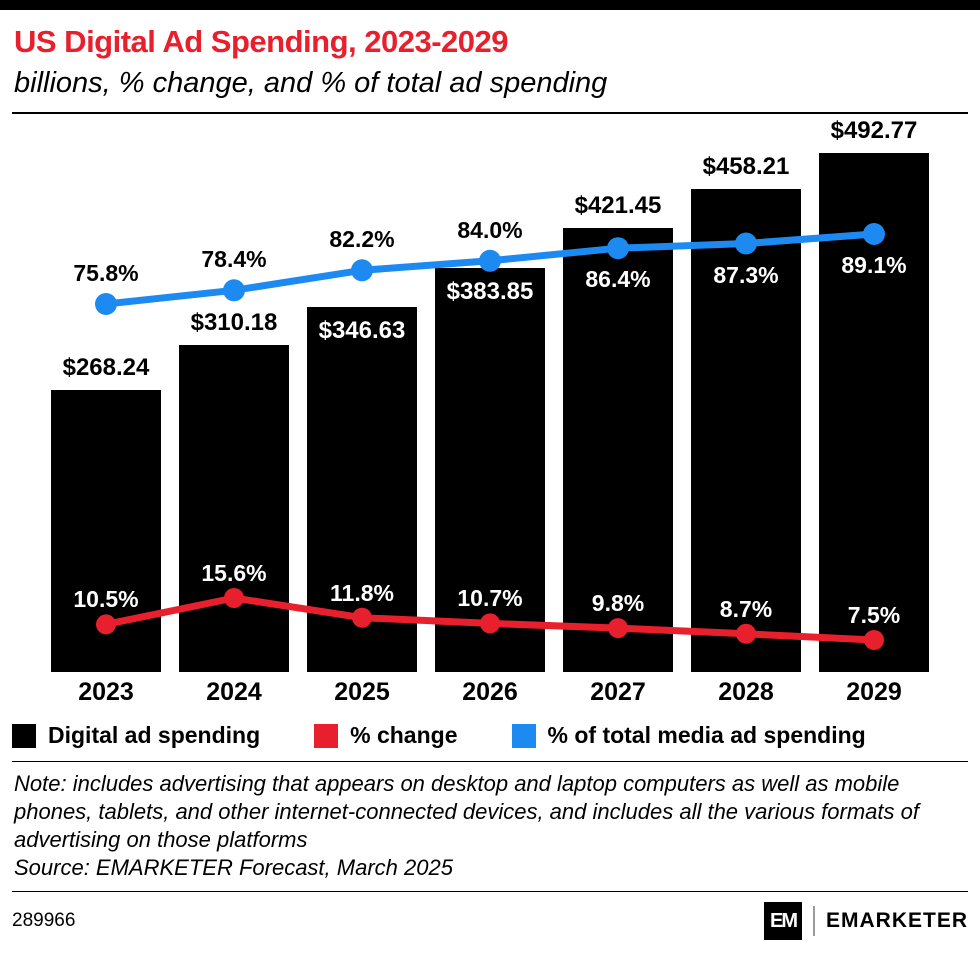 The width and height of the screenshot is (980, 968). Describe the element at coordinates (490, 598) in the screenshot. I see `pct-change-label: 10.7%` at that location.